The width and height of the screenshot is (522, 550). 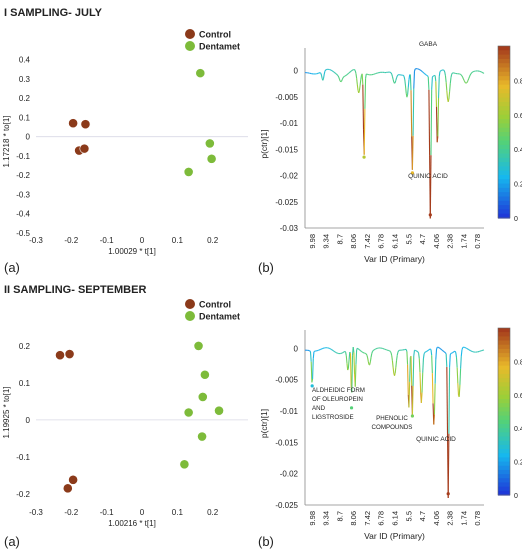 I want to click on x-tick-label: 0.2, so click(x=213, y=512).